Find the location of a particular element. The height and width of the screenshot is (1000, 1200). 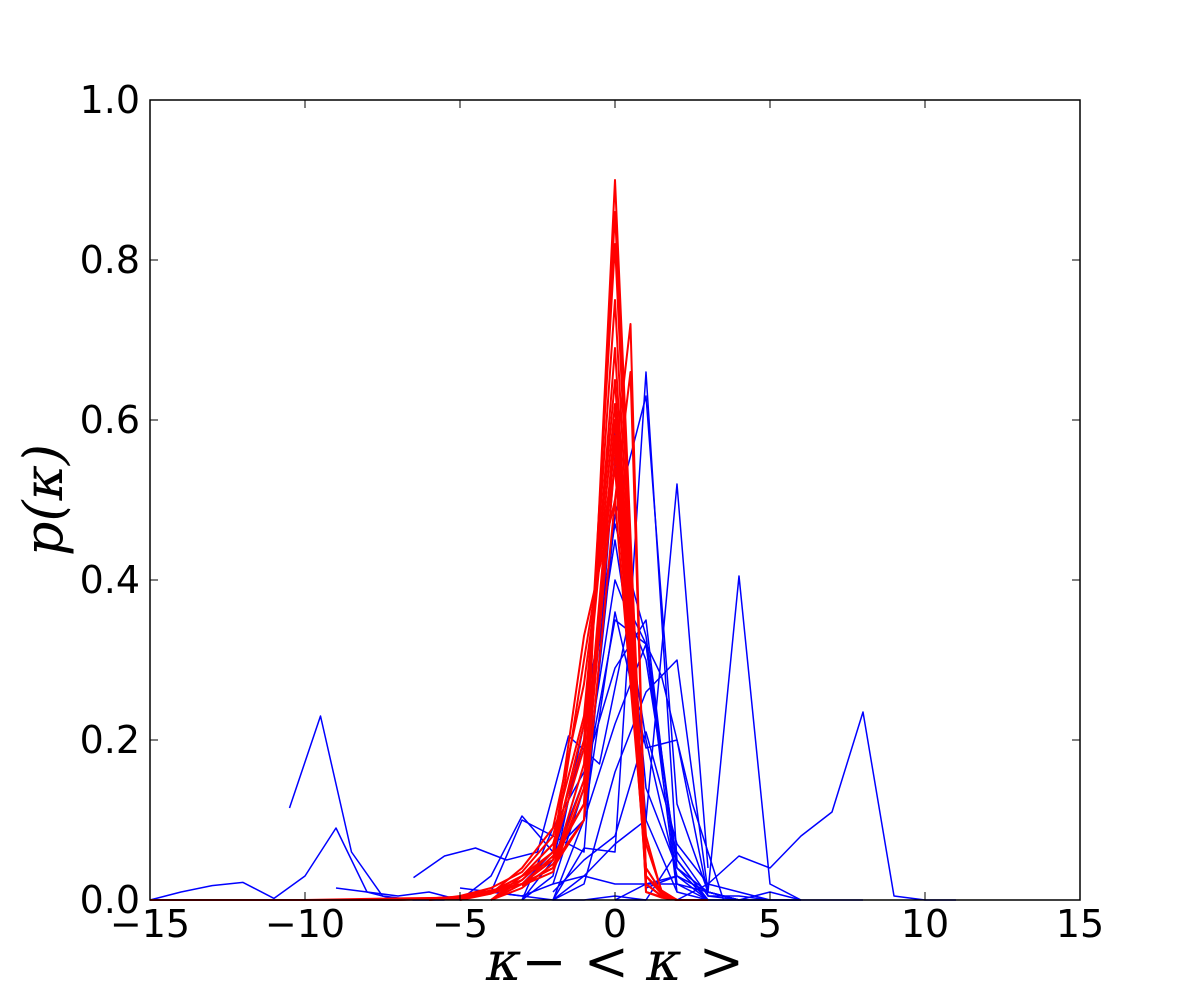

y-tick-label: 0.2 is located at coordinates (110, 740).